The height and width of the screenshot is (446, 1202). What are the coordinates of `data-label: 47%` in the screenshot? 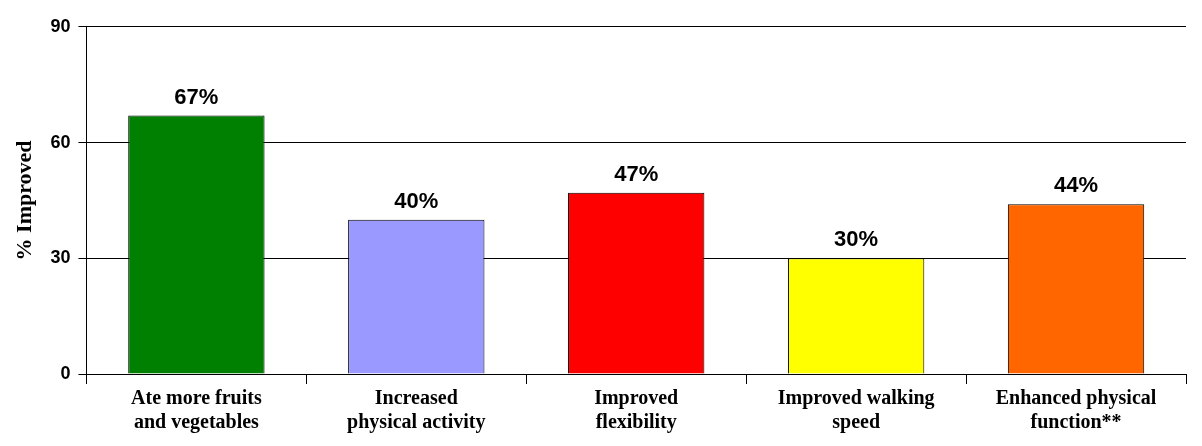 It's located at (636, 173).